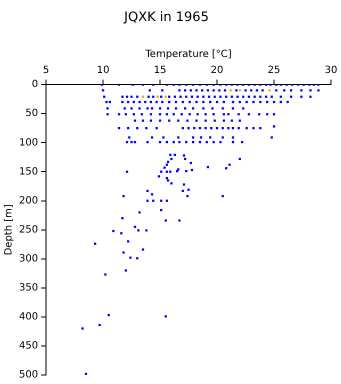 The width and height of the screenshot is (341, 384). What do you see at coordinates (31, 114) in the screenshot?
I see `y-tick-label: 50` at bounding box center [31, 114].